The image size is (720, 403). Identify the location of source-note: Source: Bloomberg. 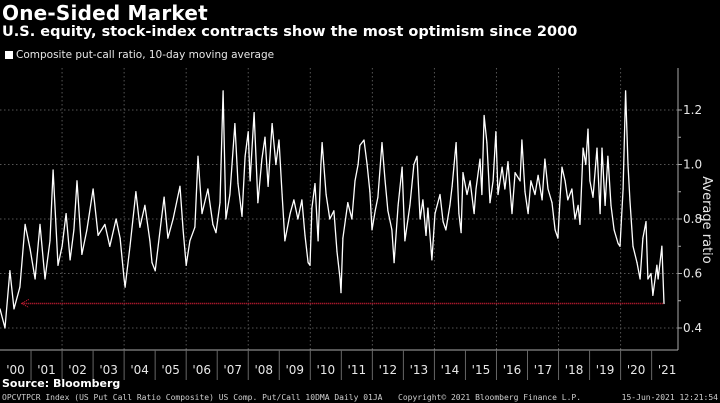
(61, 383).